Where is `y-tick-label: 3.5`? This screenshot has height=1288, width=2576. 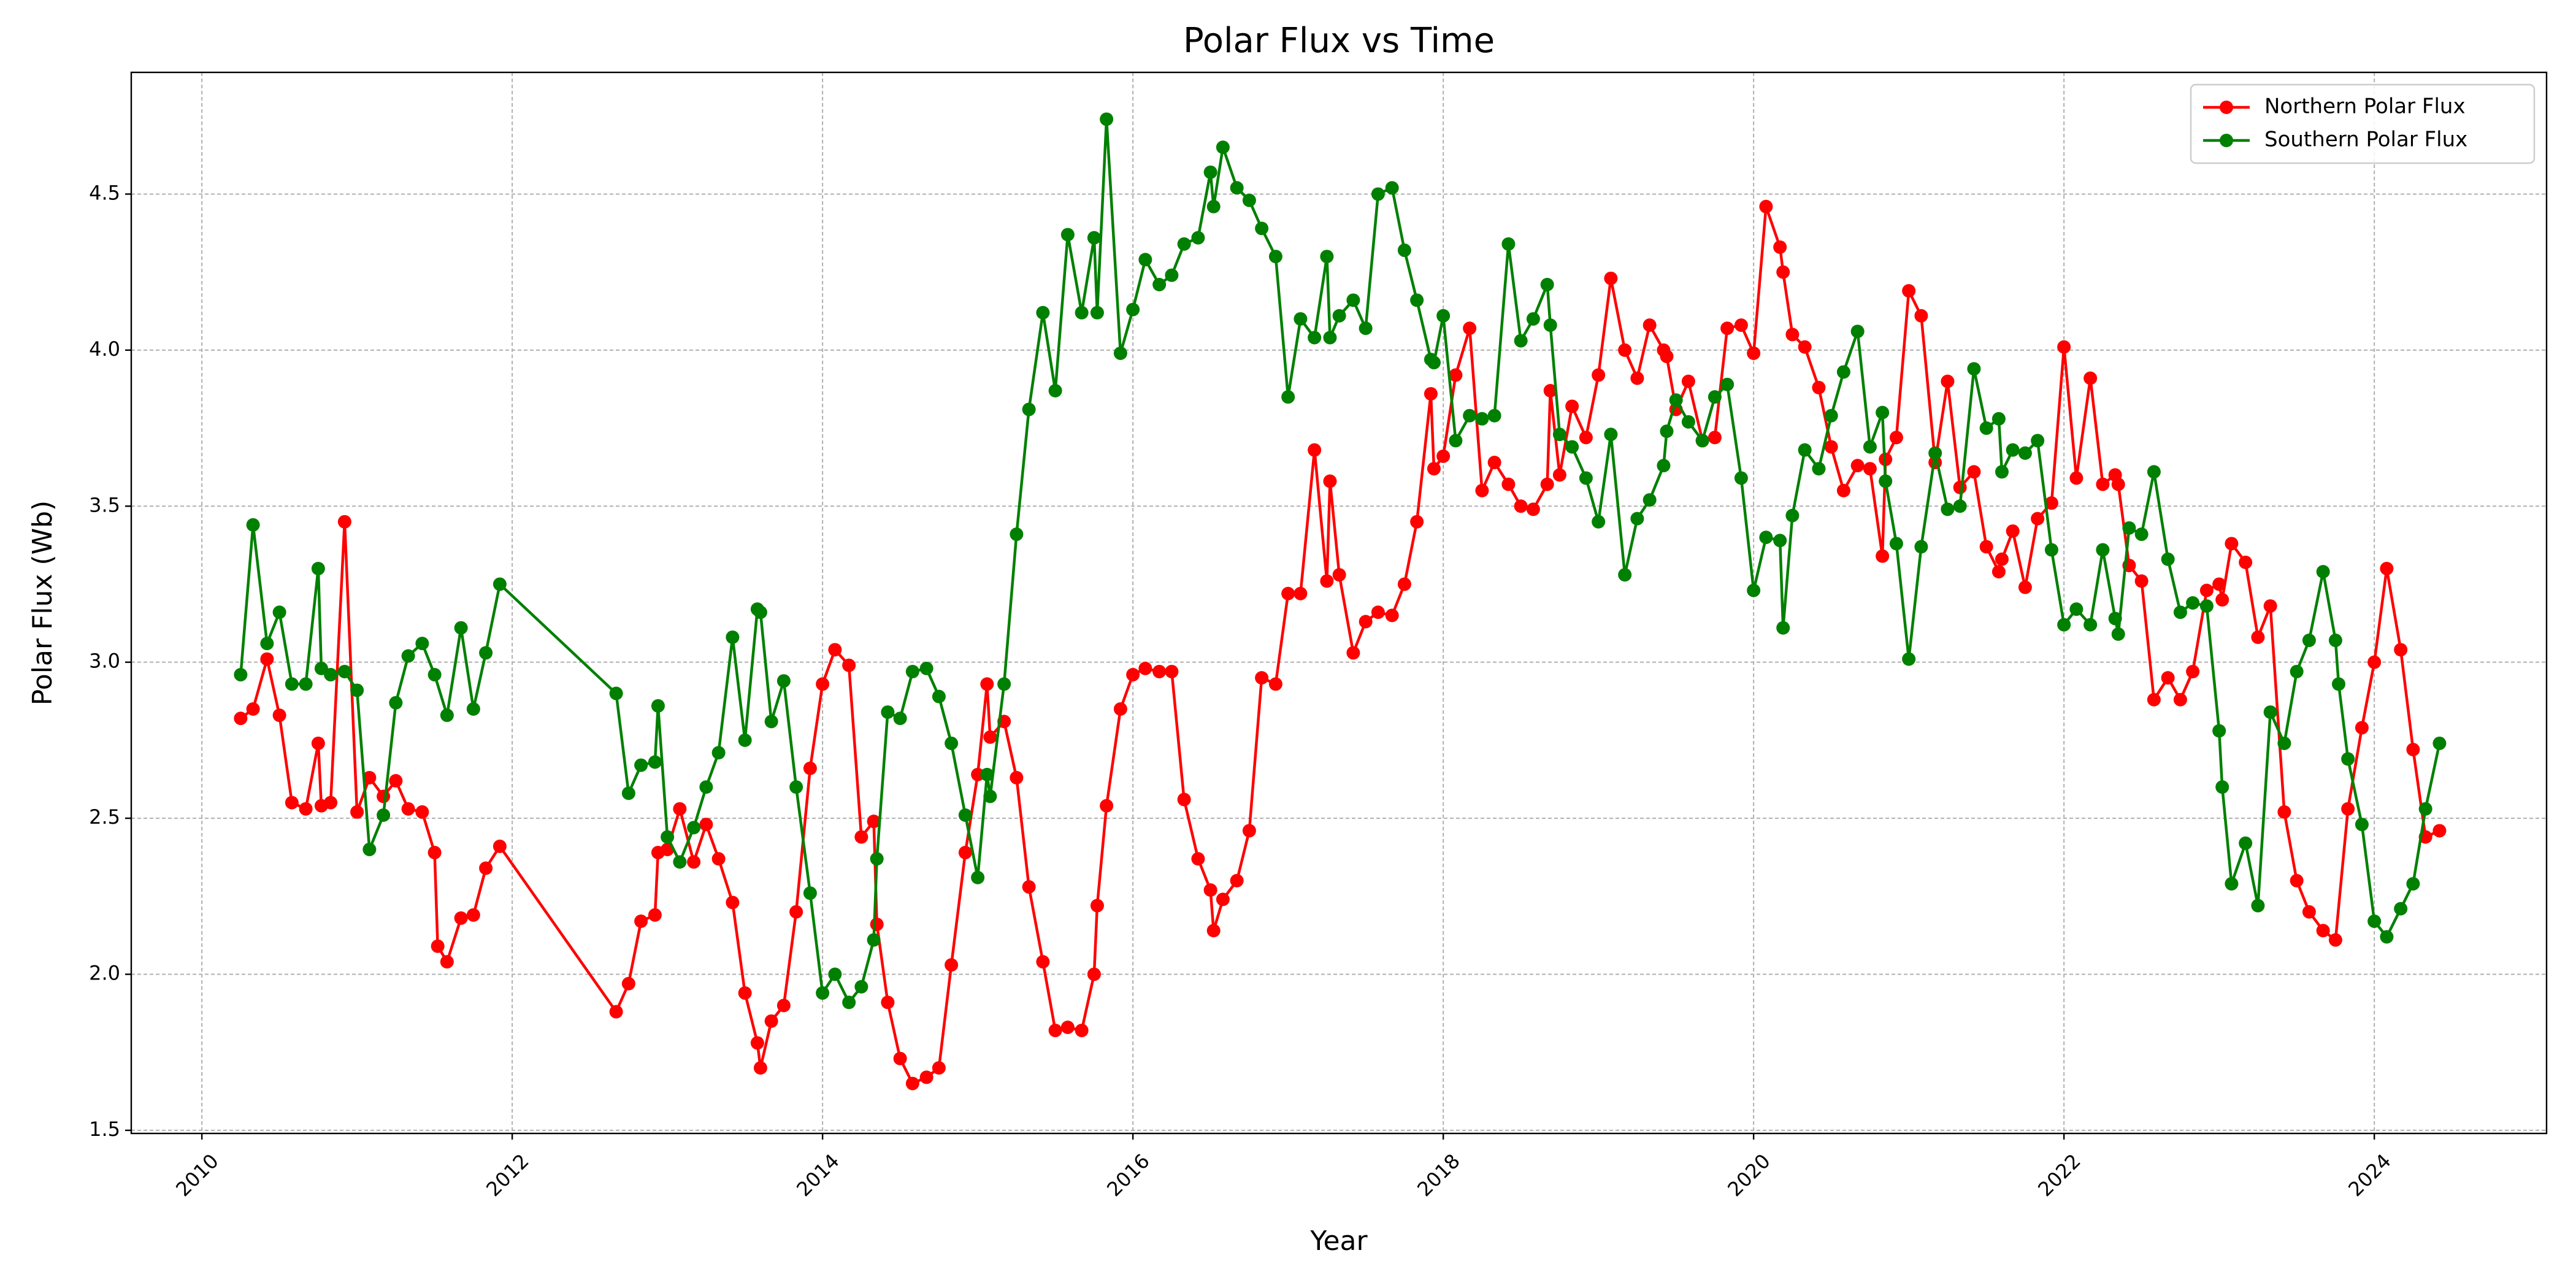 y-tick-label: 3.5 is located at coordinates (104, 504).